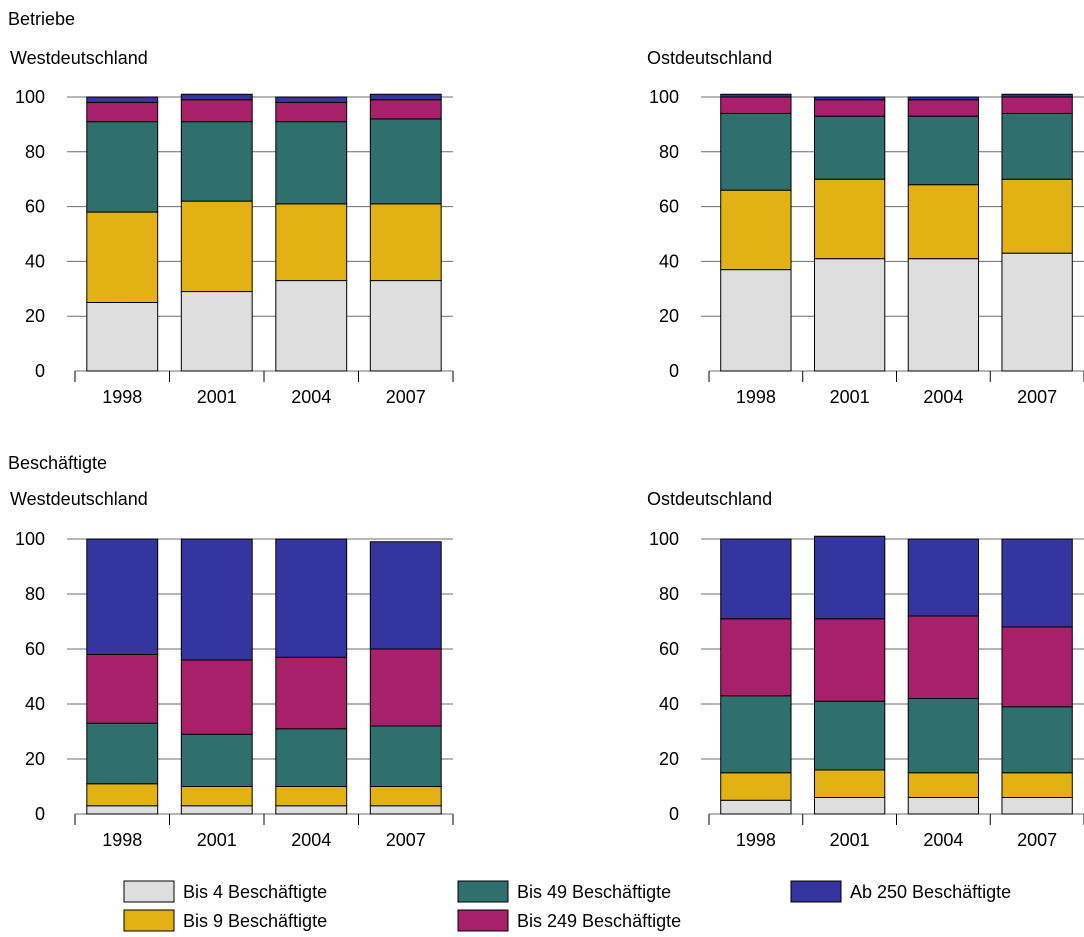  I want to click on x-tick-label: 2007, so click(406, 397).